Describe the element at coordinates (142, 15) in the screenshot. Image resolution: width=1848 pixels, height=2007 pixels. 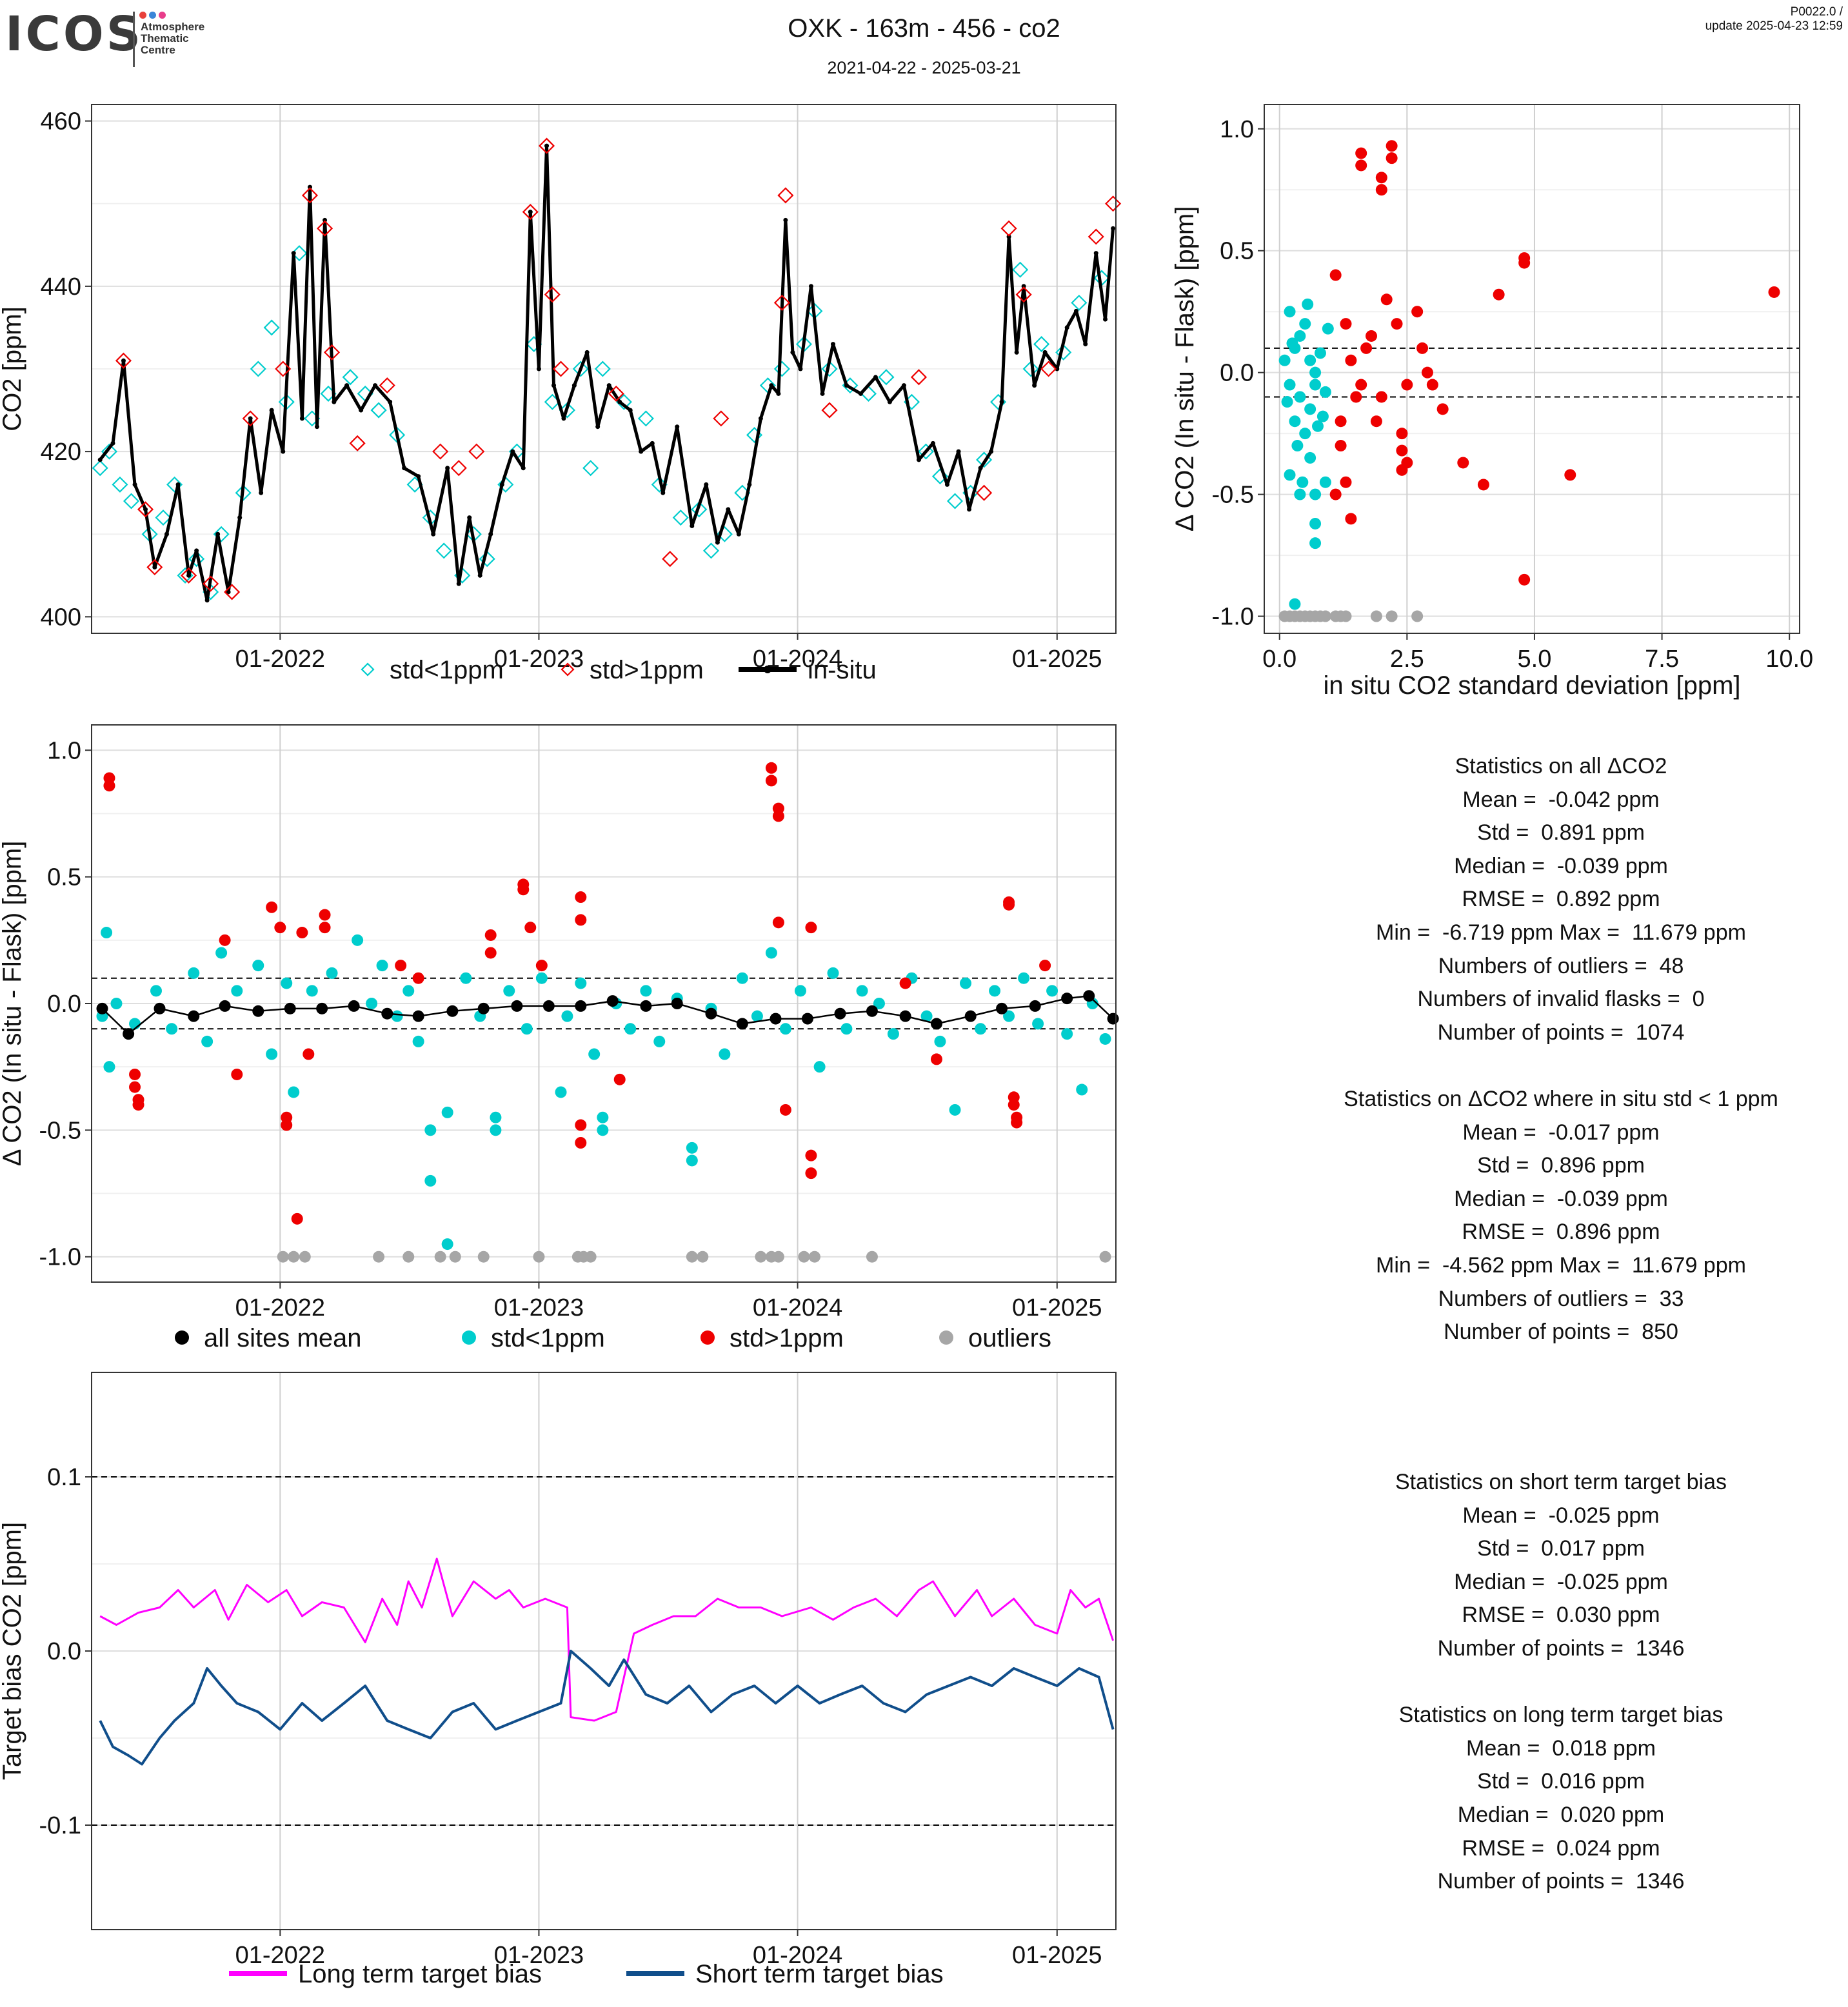
I see `logo-dot-red` at that location.